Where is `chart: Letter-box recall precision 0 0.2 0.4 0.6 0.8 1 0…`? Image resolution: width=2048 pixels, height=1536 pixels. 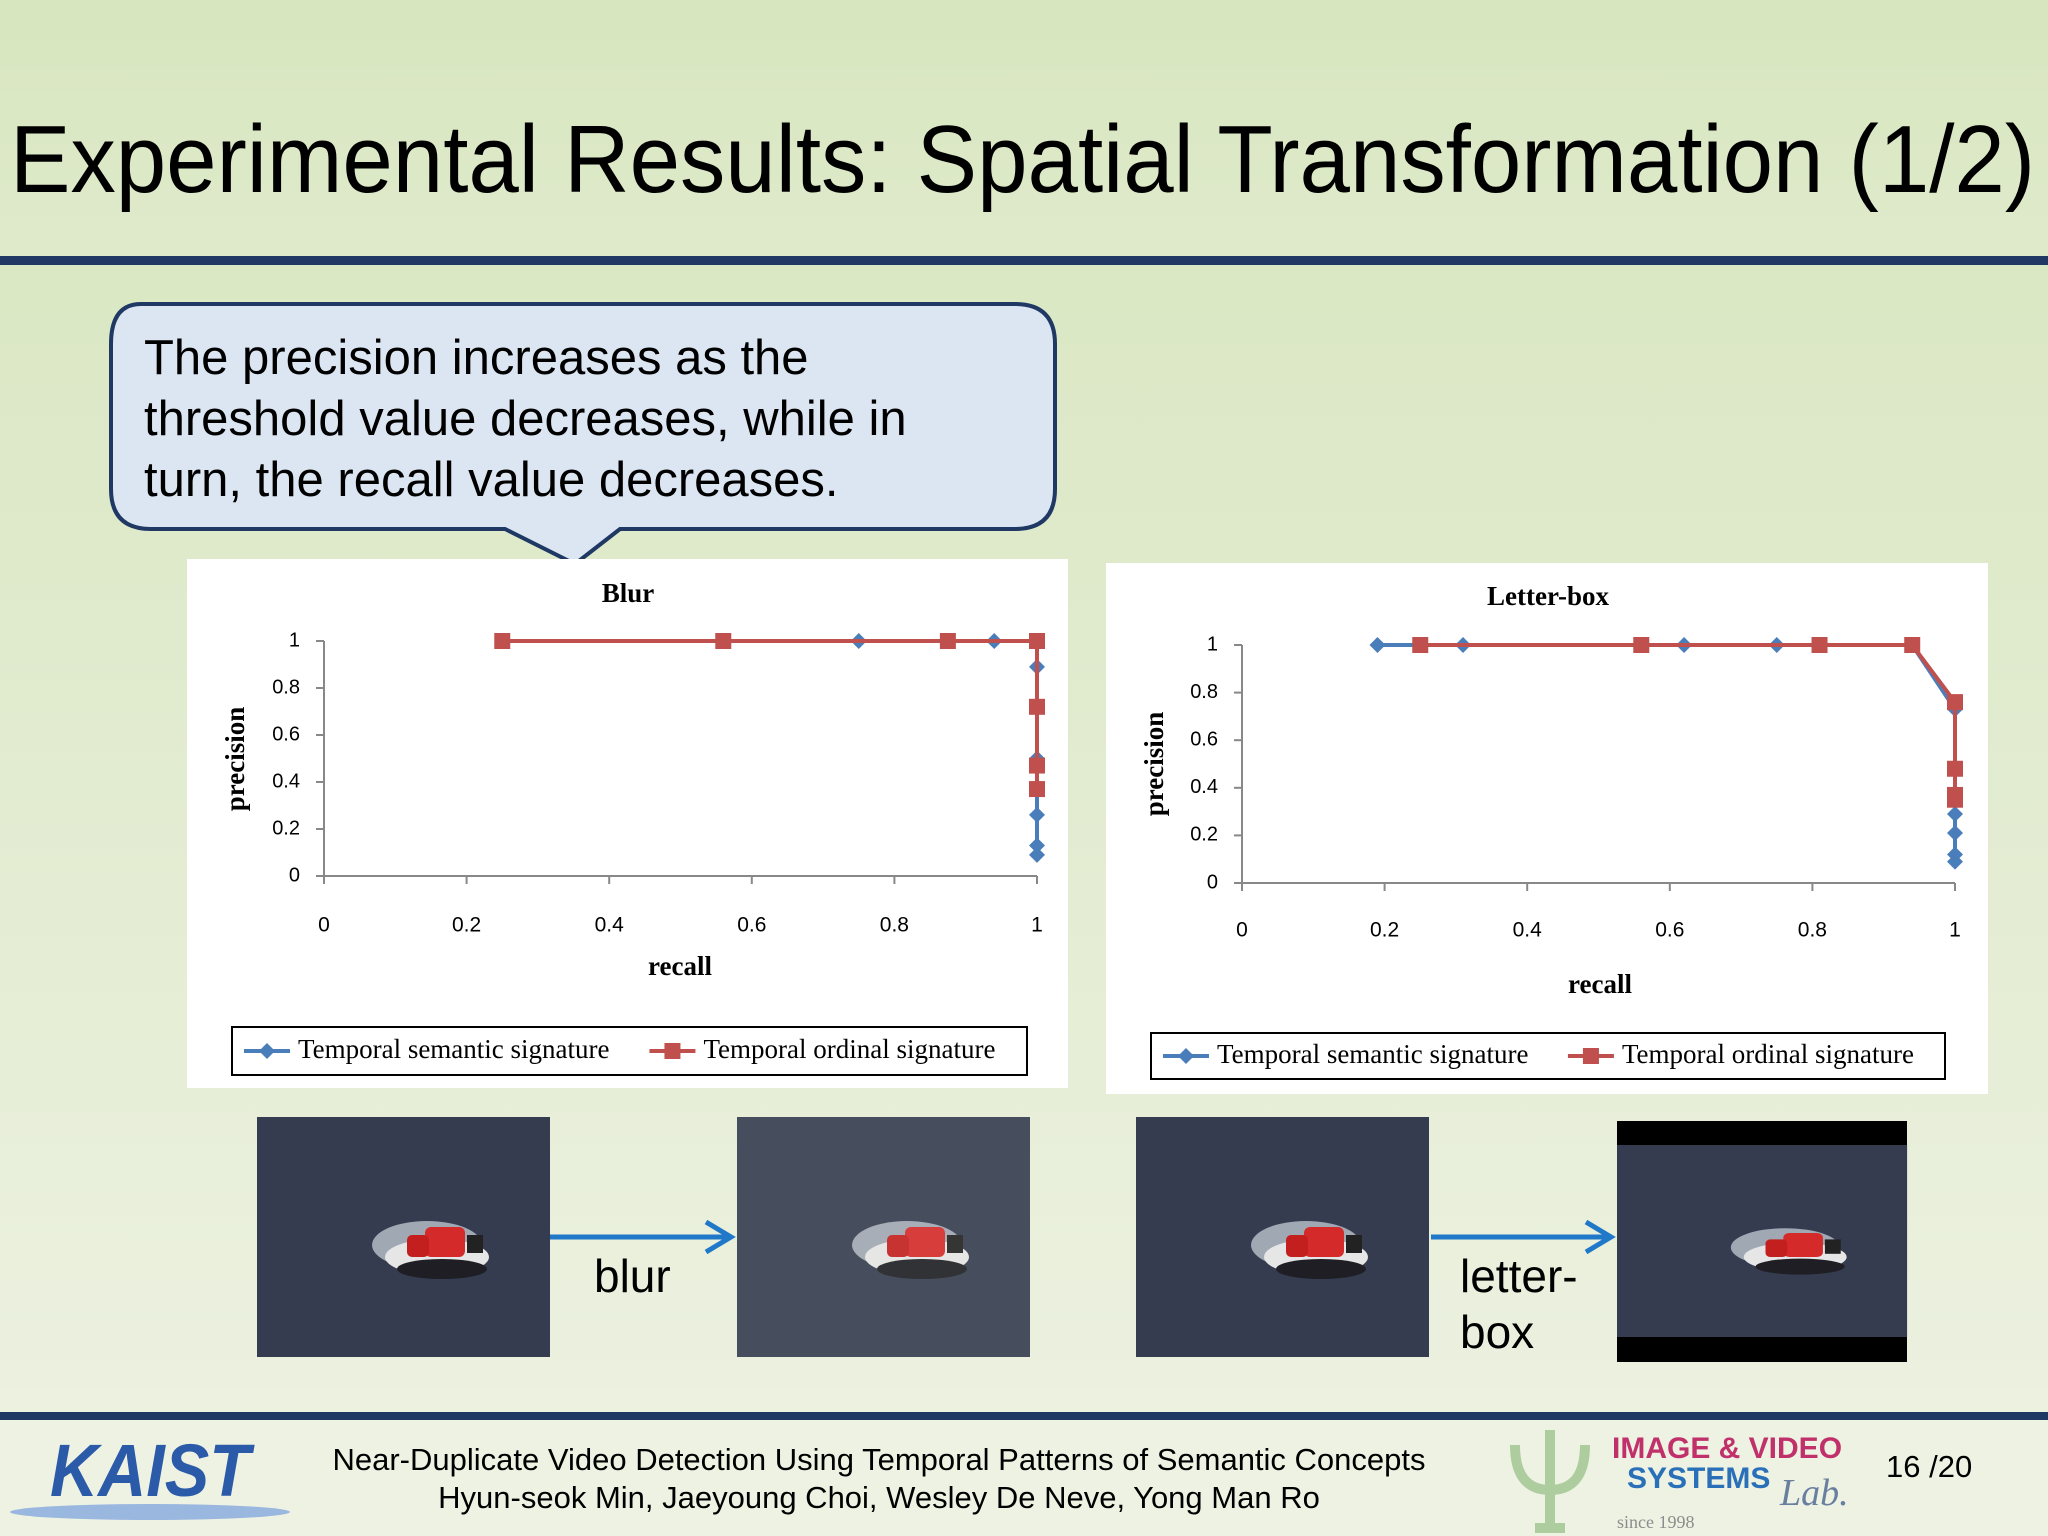 chart: Letter-box recall precision 0 0.2 0.4 0.6 0.8 1 0… is located at coordinates (1547, 828).